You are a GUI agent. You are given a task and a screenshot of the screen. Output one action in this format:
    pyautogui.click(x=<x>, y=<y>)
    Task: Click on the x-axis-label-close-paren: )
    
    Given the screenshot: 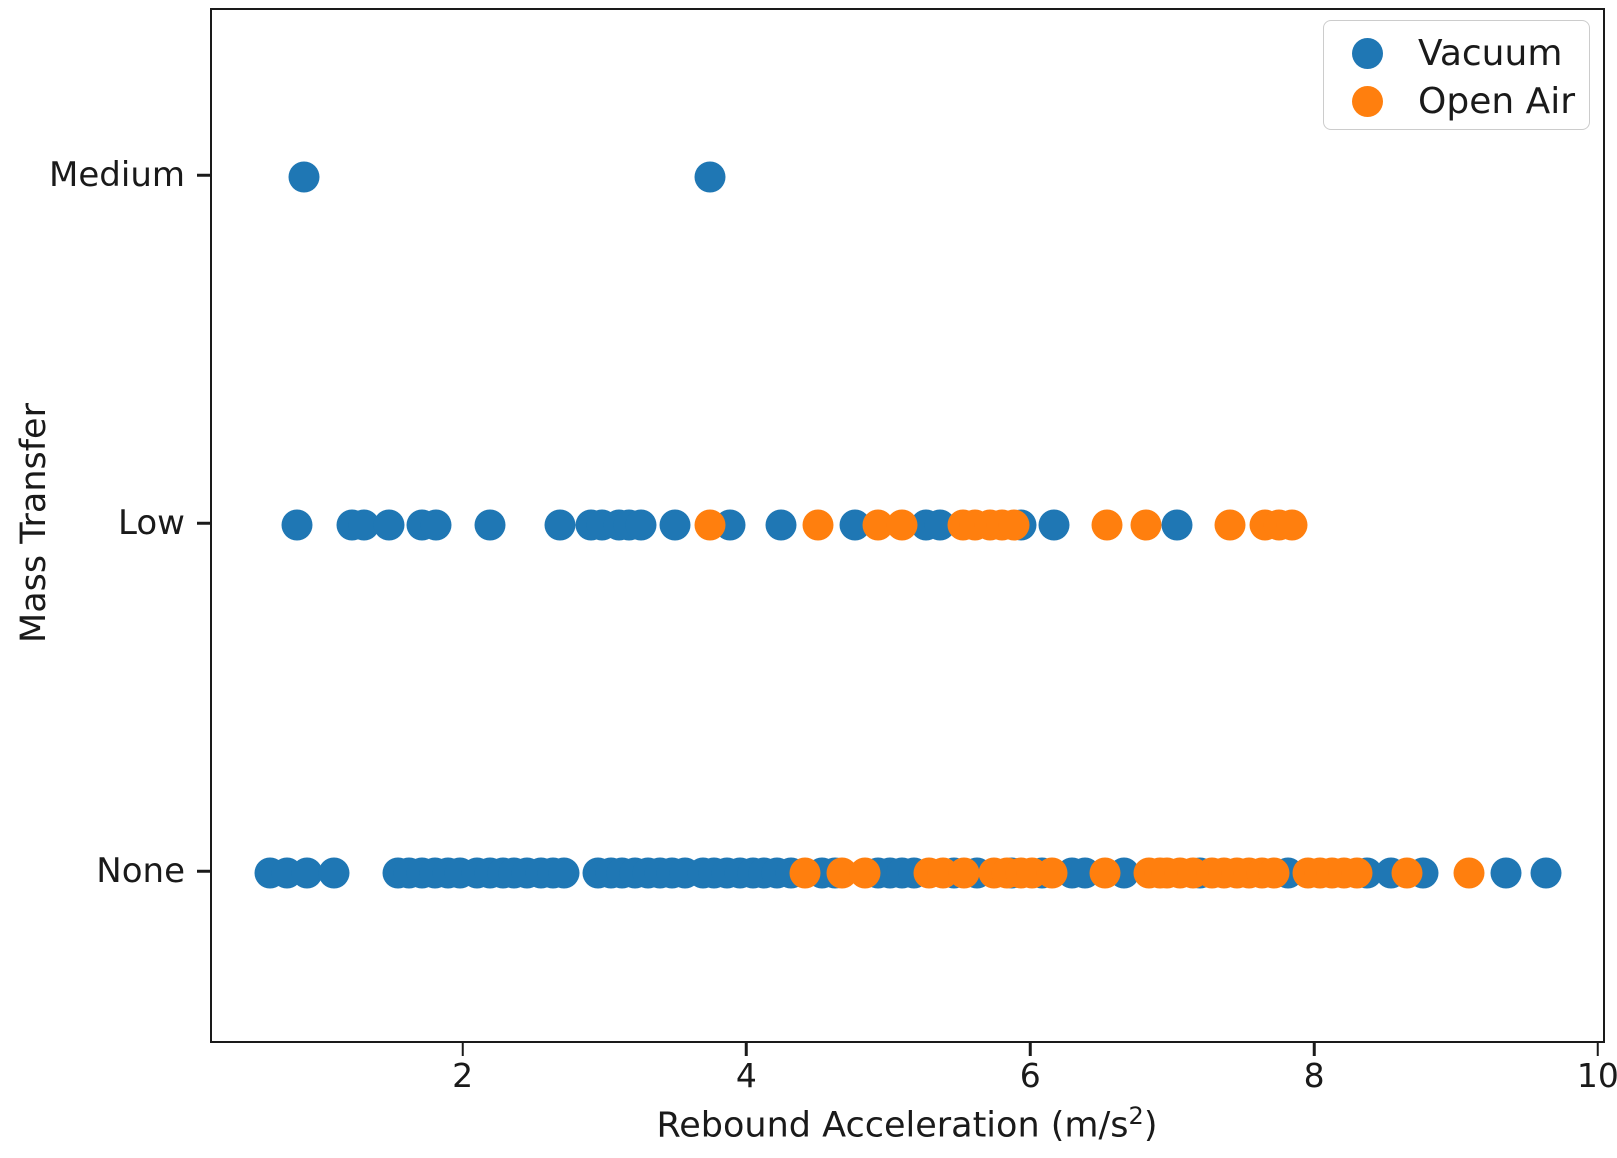 What is the action you would take?
    pyautogui.click(x=1150, y=1125)
    